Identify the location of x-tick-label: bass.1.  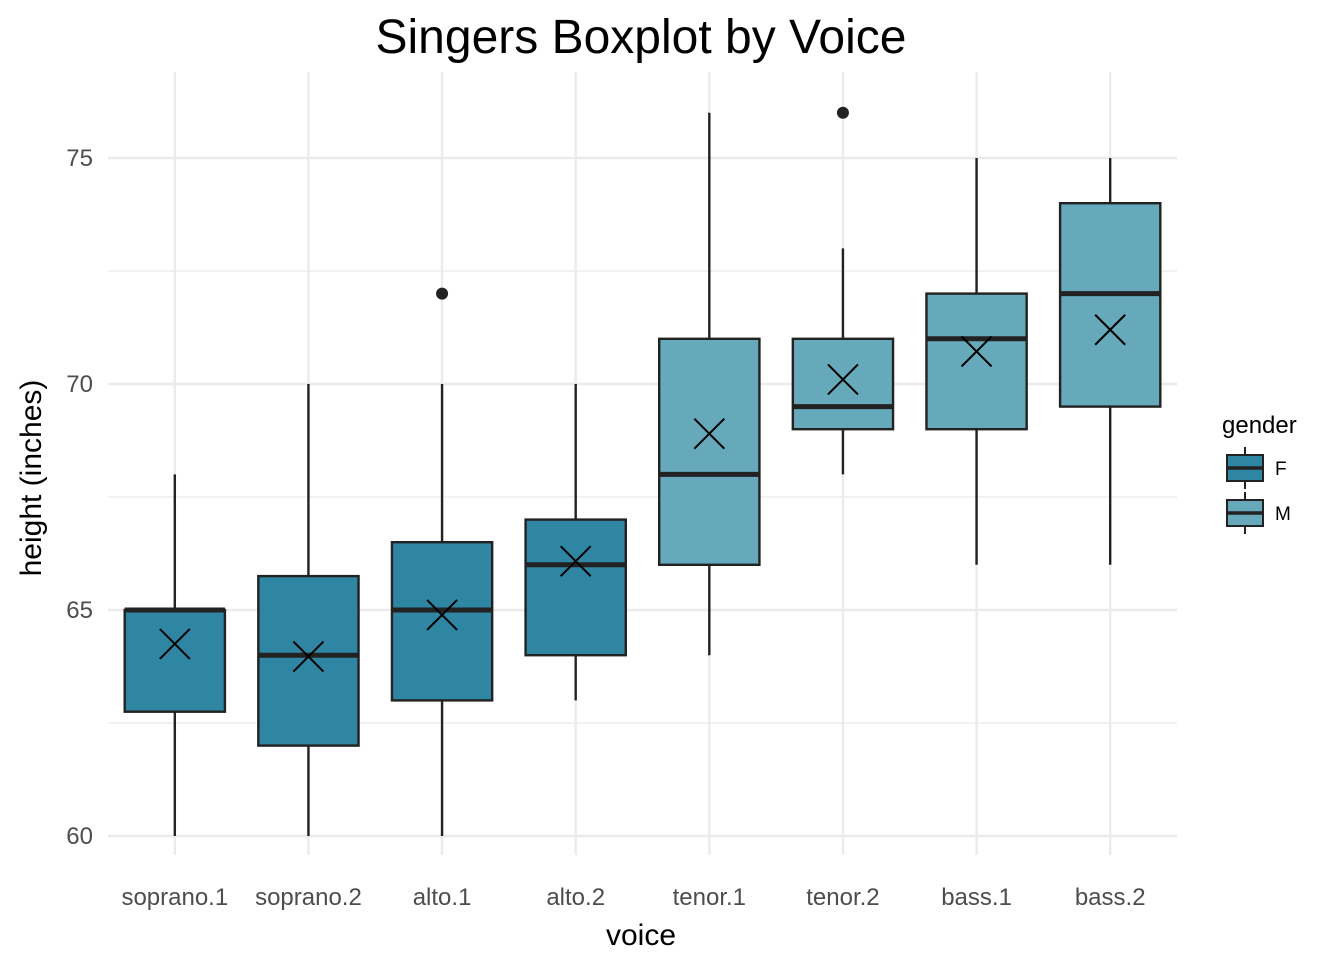
(976, 897).